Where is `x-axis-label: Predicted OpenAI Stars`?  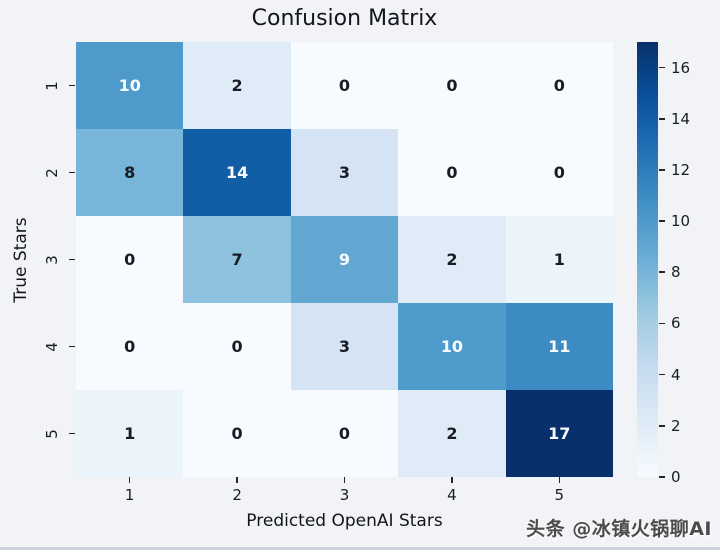
x-axis-label: Predicted OpenAI Stars is located at coordinates (344, 521).